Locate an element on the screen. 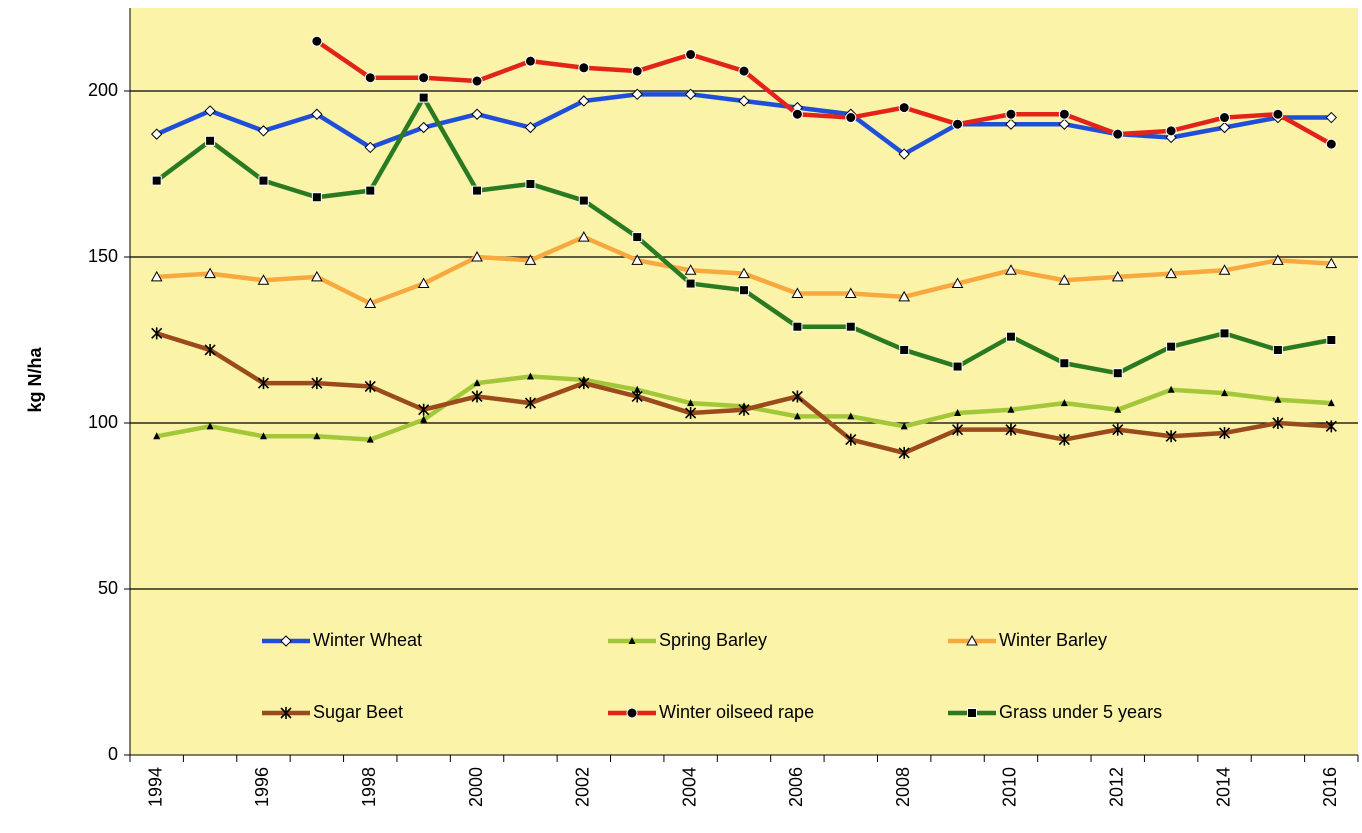 Image resolution: width=1362 pixels, height=833 pixels. y-tick-label: 200 is located at coordinates (103, 90).